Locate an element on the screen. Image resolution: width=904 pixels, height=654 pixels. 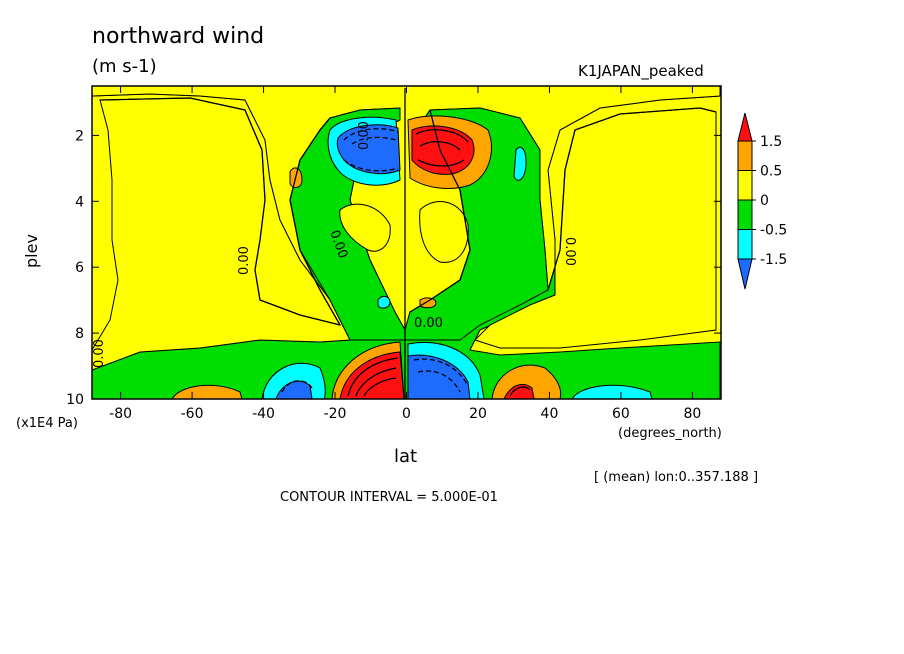
region-positive-upper-red is located at coordinates (443, 150).